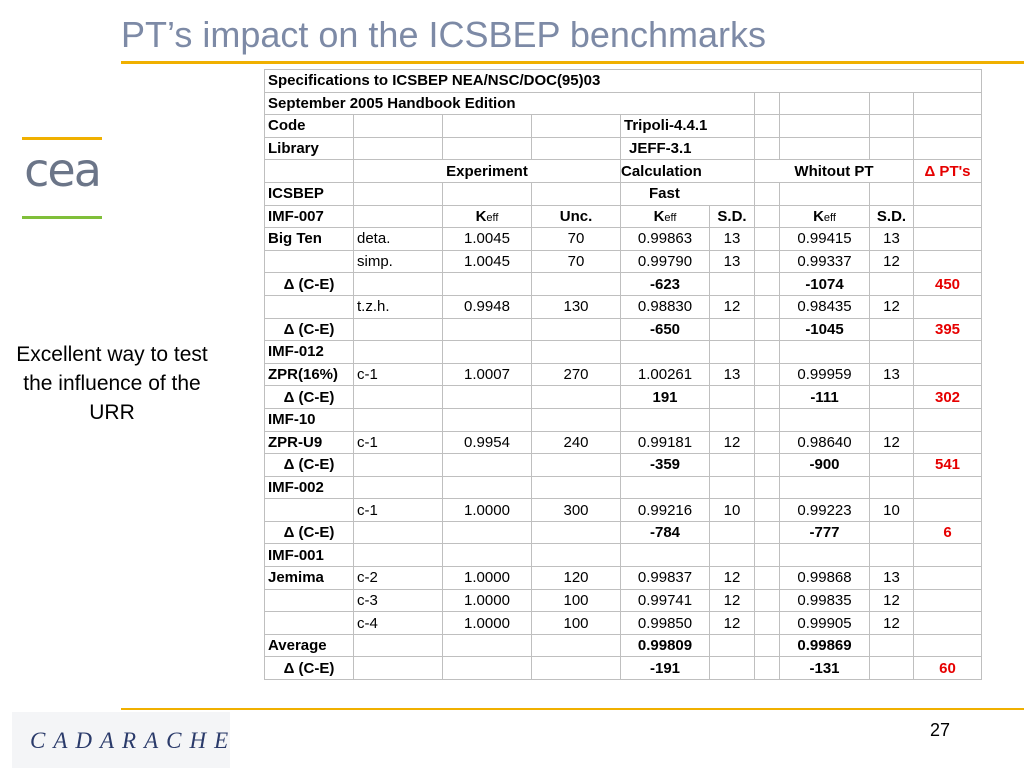 The height and width of the screenshot is (768, 1024). What do you see at coordinates (572, 709) in the screenshot?
I see `footer-rule` at bounding box center [572, 709].